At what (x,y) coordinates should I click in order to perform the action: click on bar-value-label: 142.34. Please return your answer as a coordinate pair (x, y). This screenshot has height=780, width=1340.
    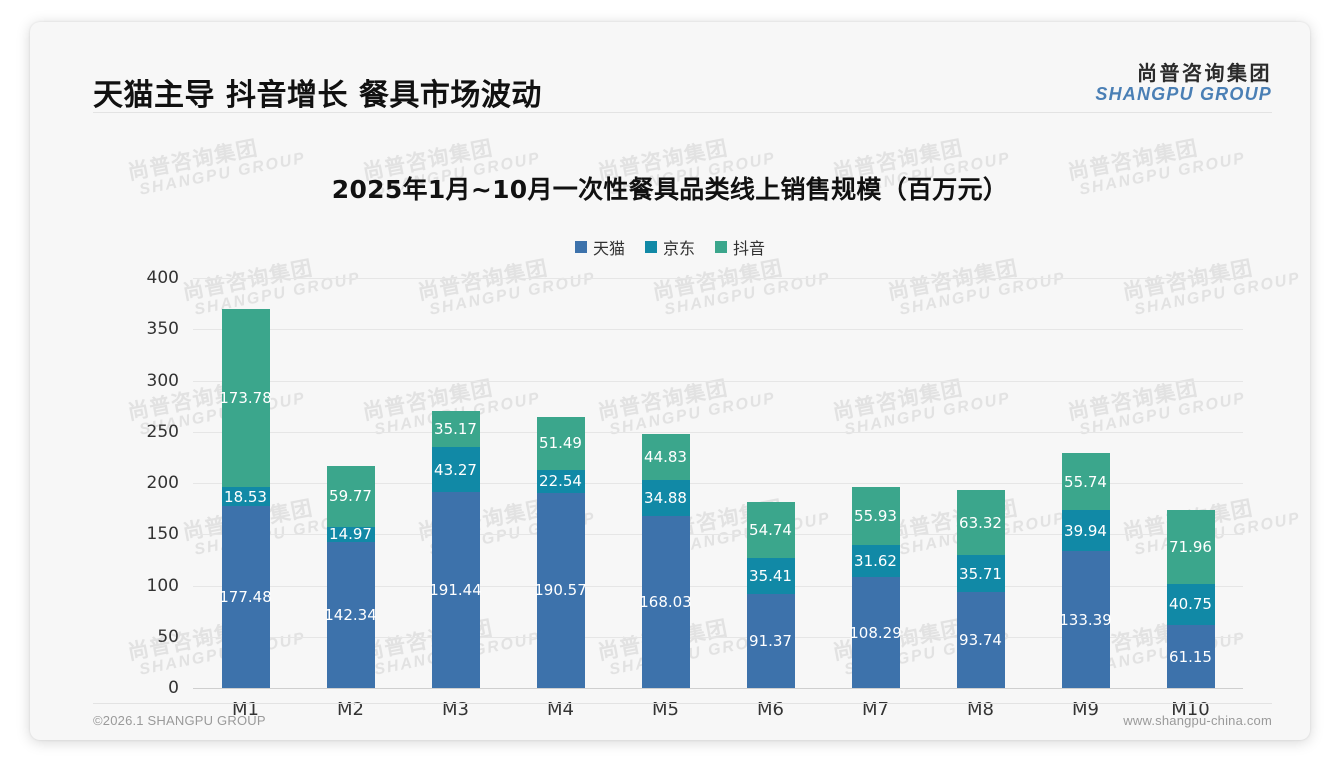
    Looking at the image, I should click on (350, 615).